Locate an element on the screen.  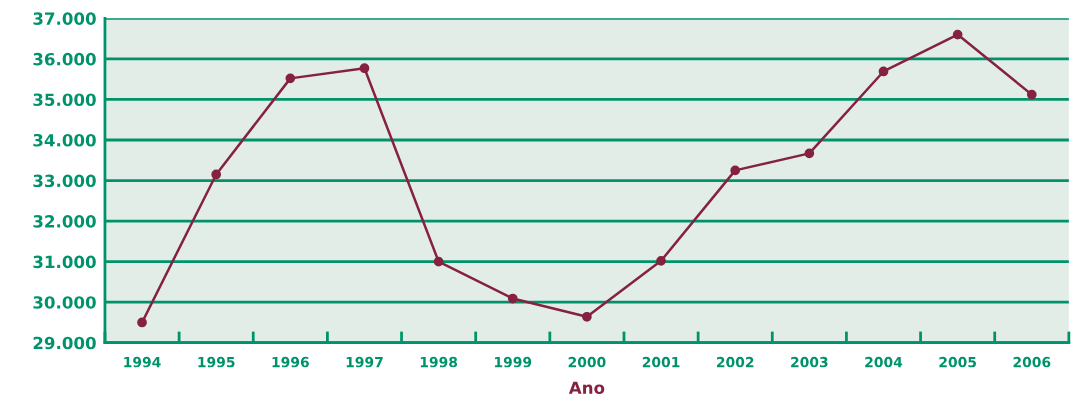
y-tick-label: 33.000 is located at coordinates (64, 181).